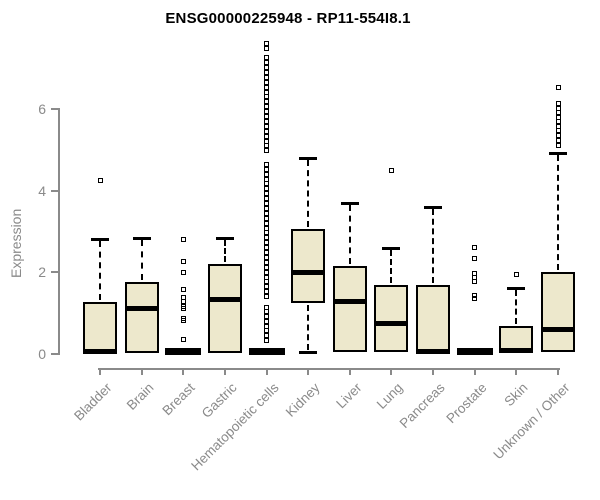 This screenshot has height=500, width=600. I want to click on boxplot-pancreas-upper-whisker, so click(433, 246).